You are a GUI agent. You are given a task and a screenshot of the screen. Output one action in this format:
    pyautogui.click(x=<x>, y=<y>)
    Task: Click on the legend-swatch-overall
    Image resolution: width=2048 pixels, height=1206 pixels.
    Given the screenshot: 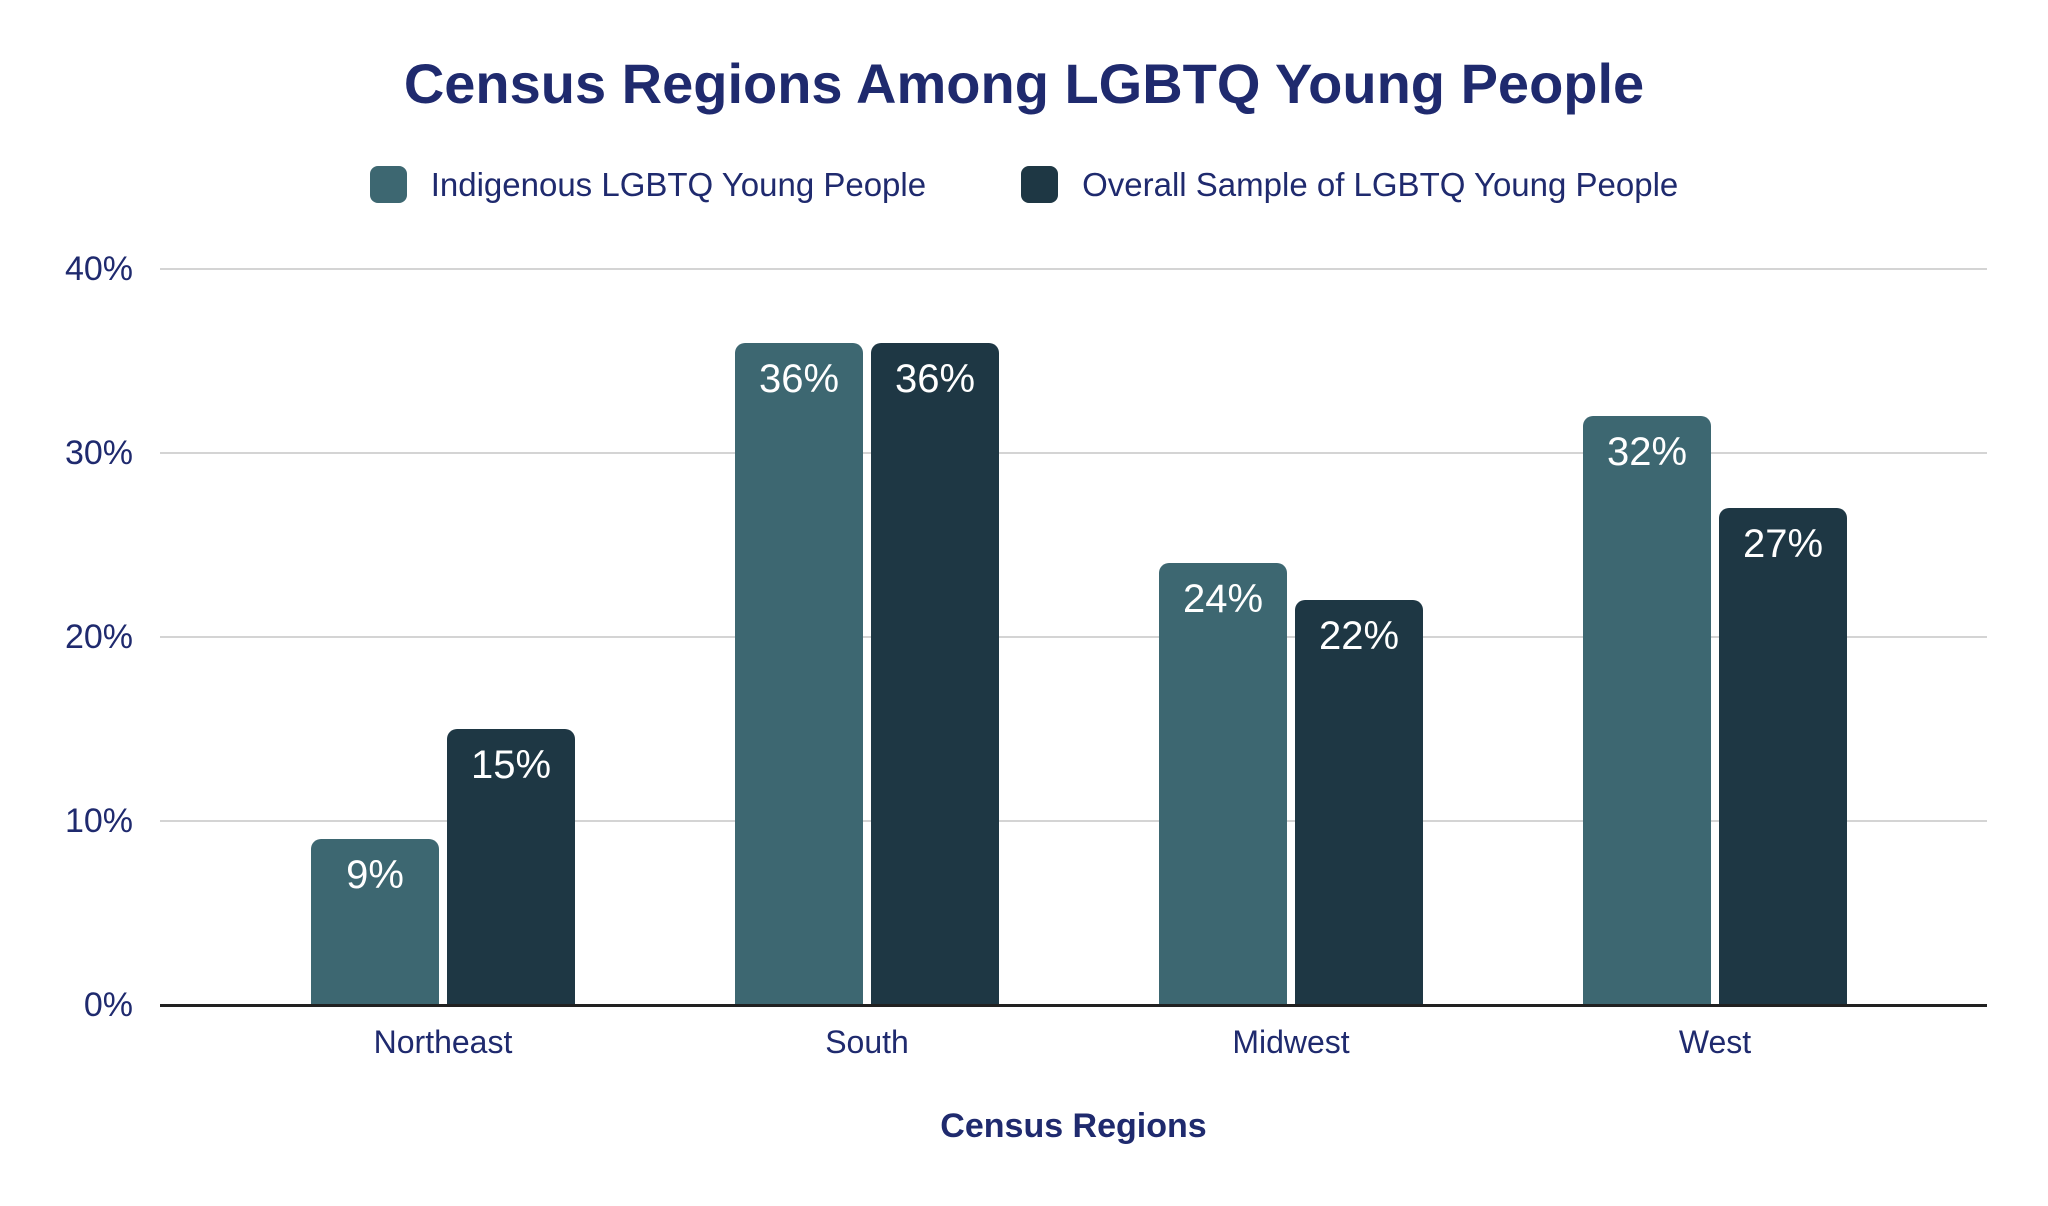 What is the action you would take?
    pyautogui.click(x=1040, y=184)
    